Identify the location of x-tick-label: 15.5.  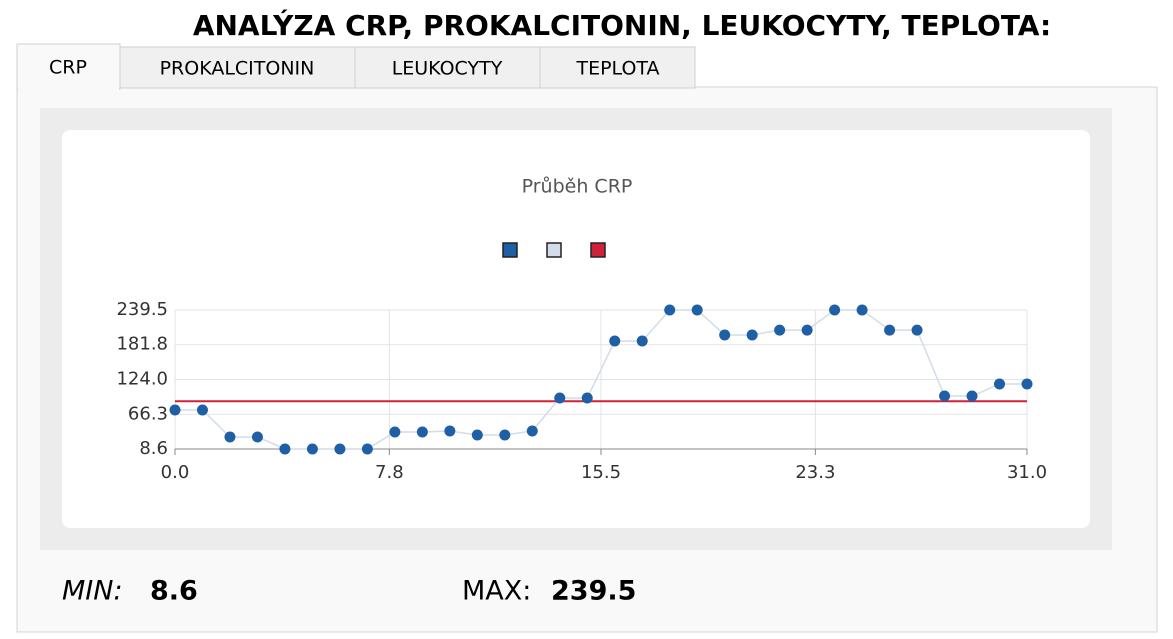
(601, 472).